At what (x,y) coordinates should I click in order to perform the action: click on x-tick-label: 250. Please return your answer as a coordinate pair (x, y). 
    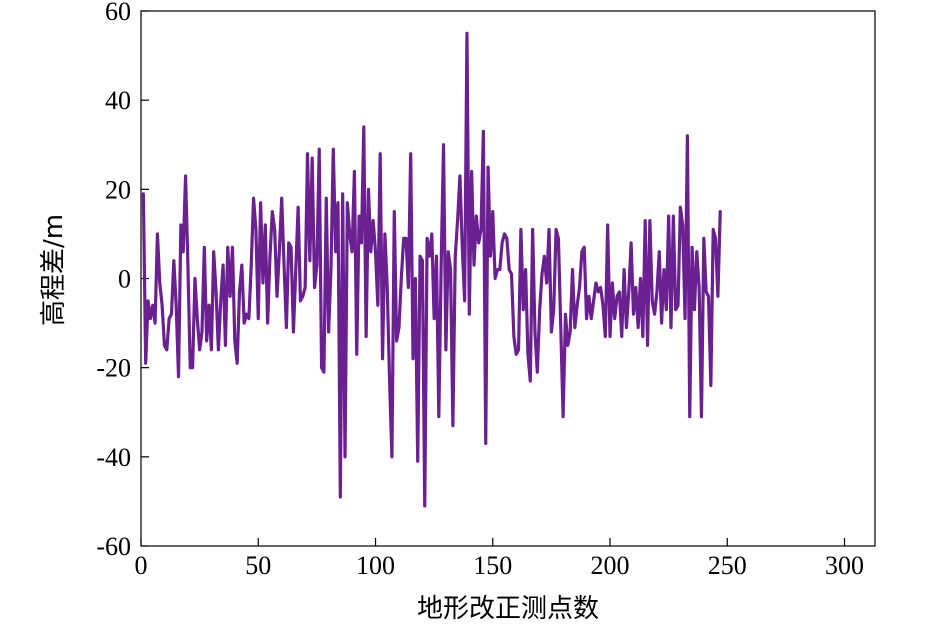
    Looking at the image, I should click on (727, 565).